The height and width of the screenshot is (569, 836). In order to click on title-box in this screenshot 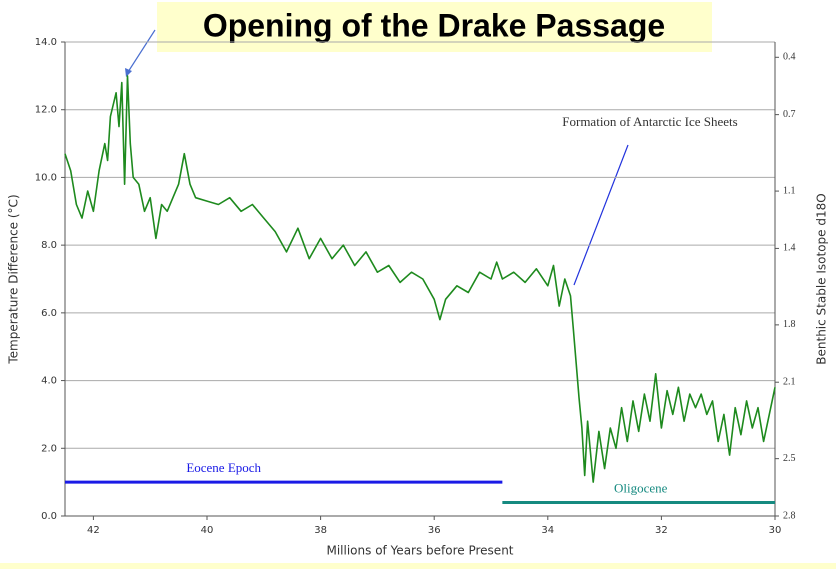, I will do `click(434, 27)`.